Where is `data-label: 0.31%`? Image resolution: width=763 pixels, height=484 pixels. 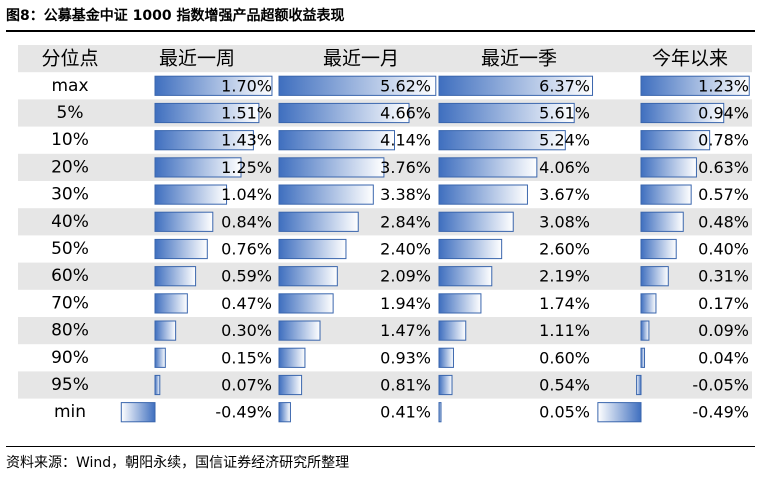 data-label: 0.31% is located at coordinates (723, 276).